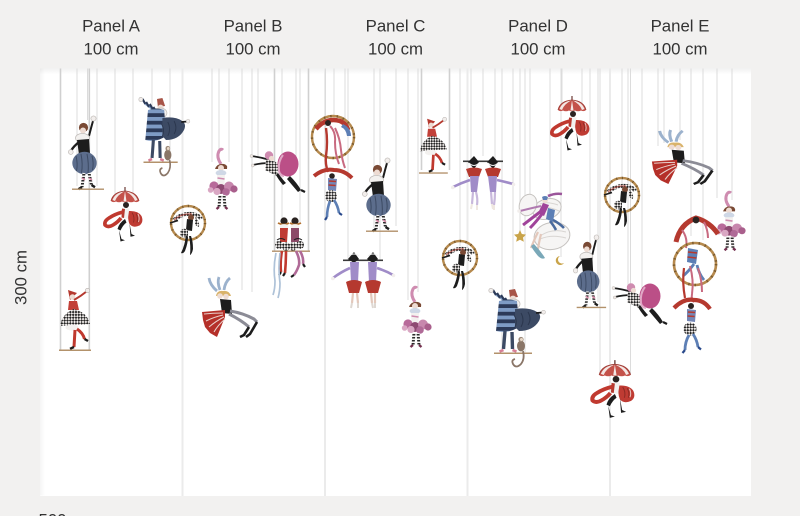  Describe the element at coordinates (65, 513) in the screenshot. I see `svg-text: 500 cm` at that location.